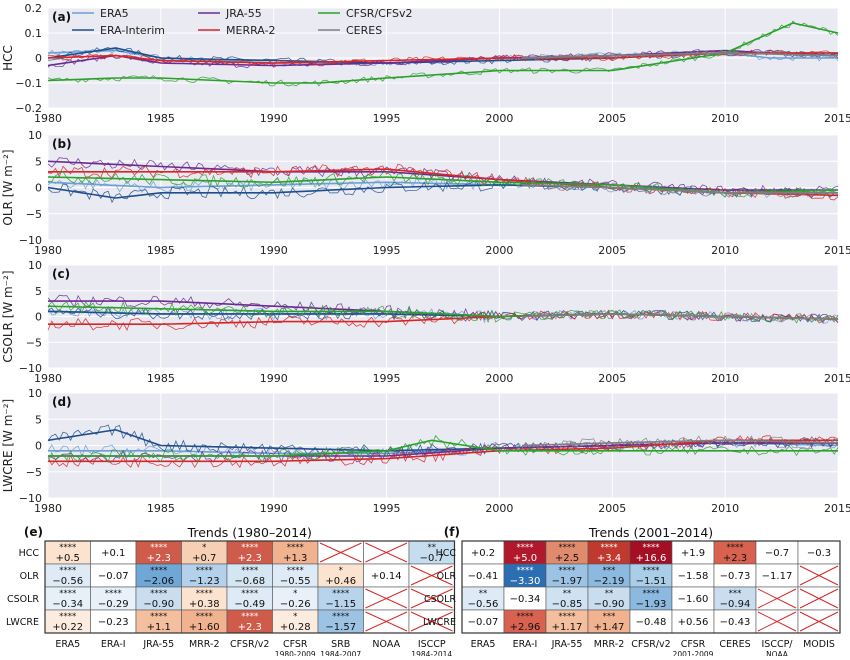  What do you see at coordinates (693, 553) in the screenshot?
I see `trend-value: +1.9` at bounding box center [693, 553].